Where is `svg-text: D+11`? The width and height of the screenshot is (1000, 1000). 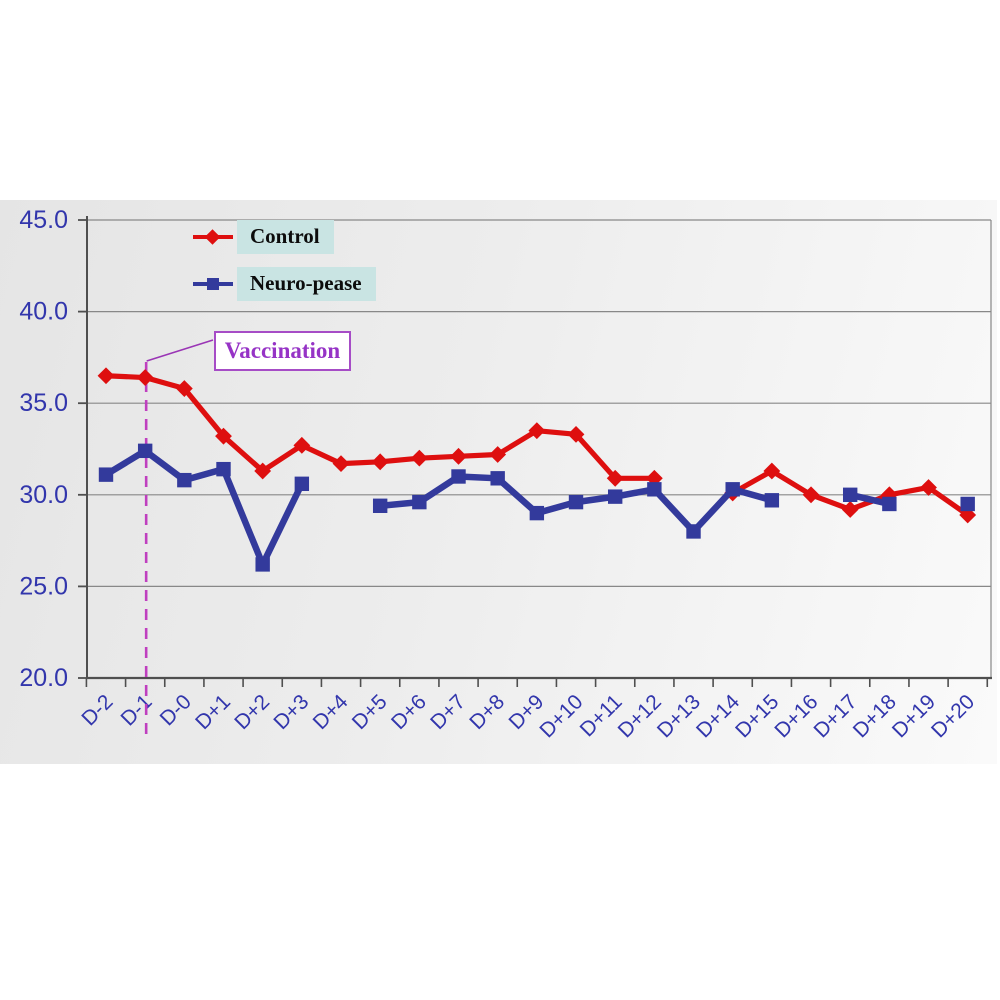
svg-text: D+11 is located at coordinates (601, 715).